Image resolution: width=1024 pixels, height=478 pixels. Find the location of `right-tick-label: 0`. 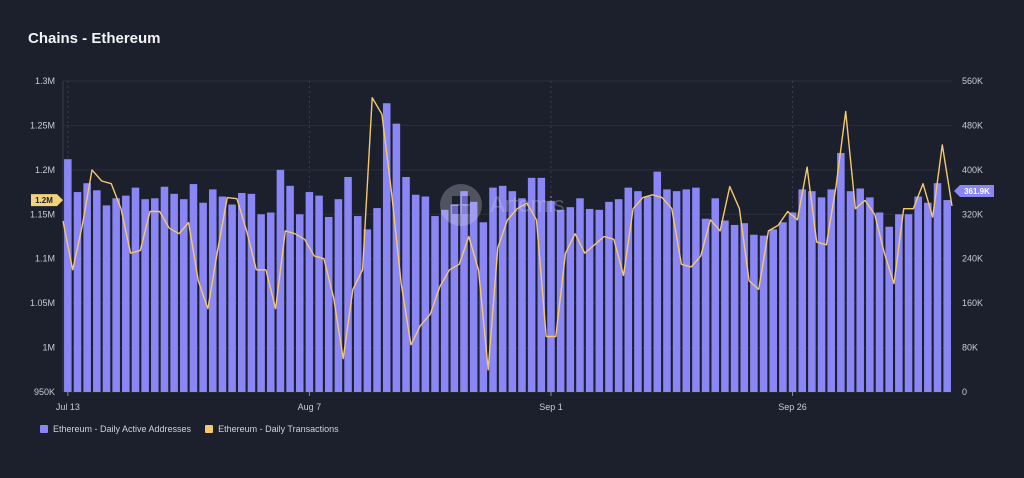

right-tick-label: 0 is located at coordinates (964, 392).